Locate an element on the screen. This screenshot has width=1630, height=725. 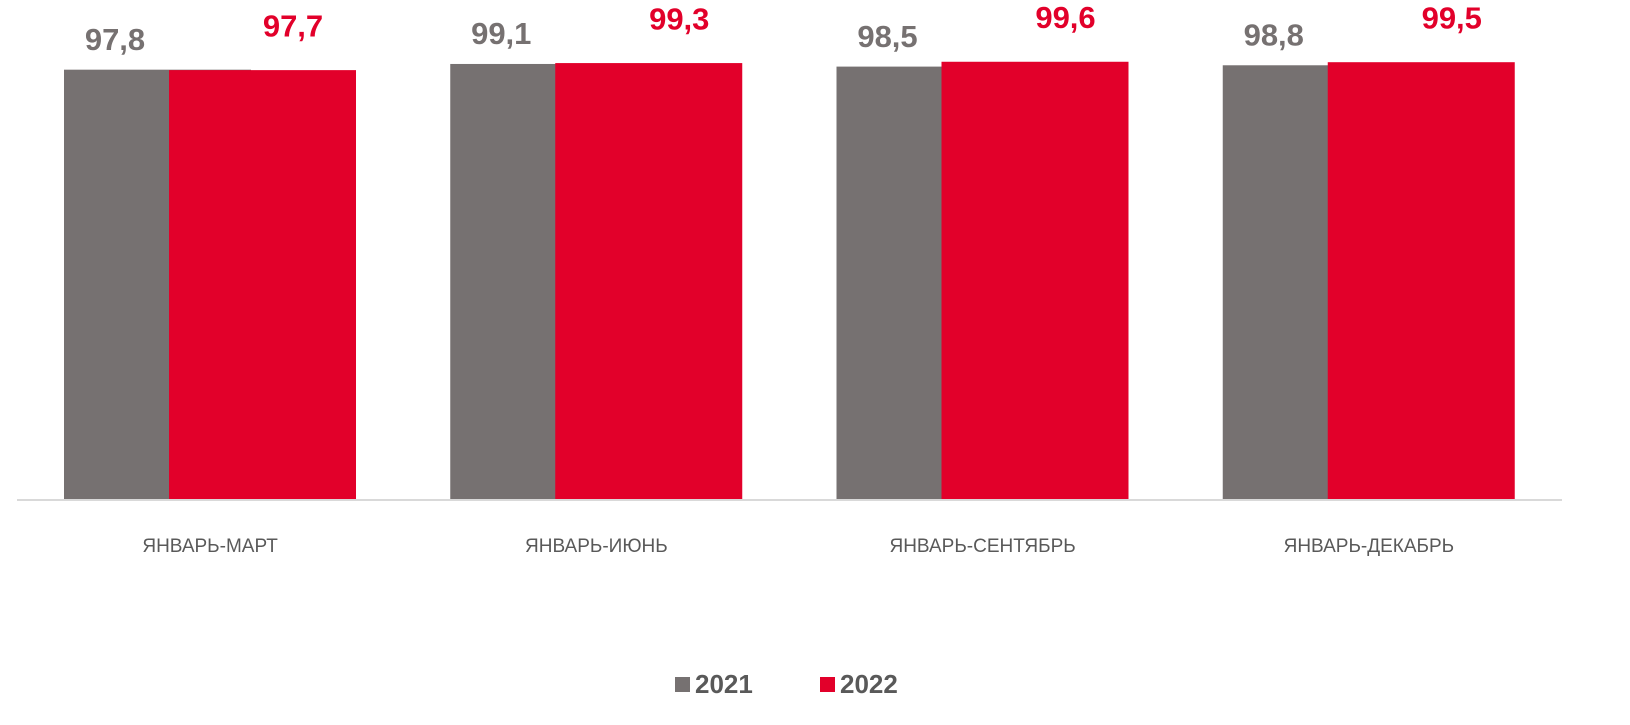
x-tick-label: ЯНВАРЬ-ДЕКАБРЬ is located at coordinates (1369, 546).